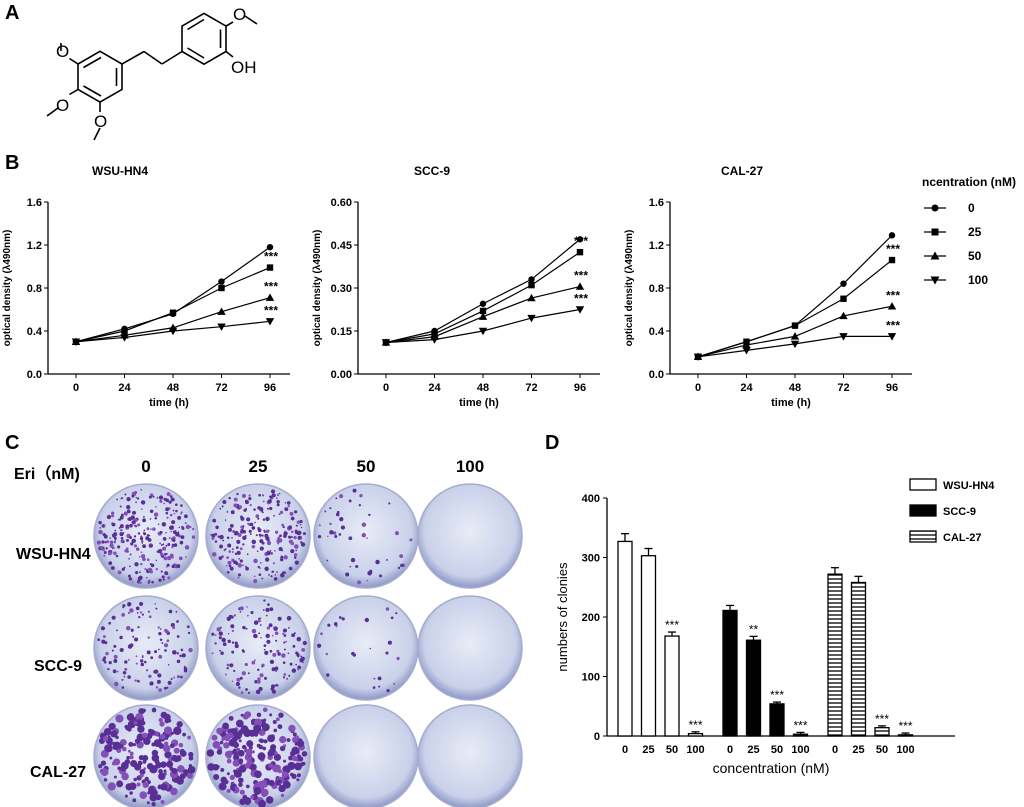  What do you see at coordinates (629, 288) in the screenshot?
I see `y-axis-label: optical density (λ490nm)` at bounding box center [629, 288].